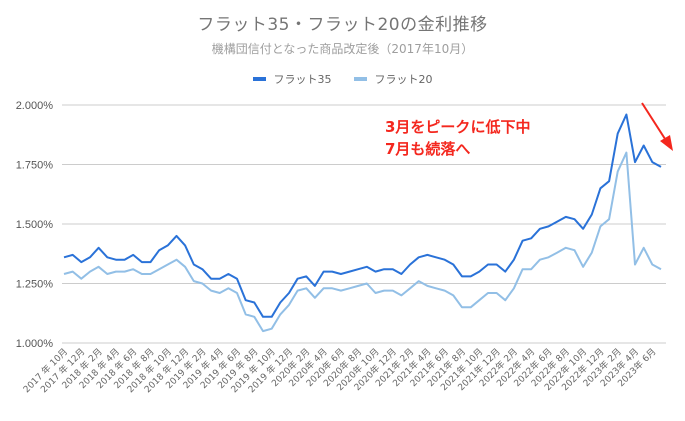  What do you see at coordinates (259, 79) in the screenshot?
I see `legend-swatch-flat35` at bounding box center [259, 79].